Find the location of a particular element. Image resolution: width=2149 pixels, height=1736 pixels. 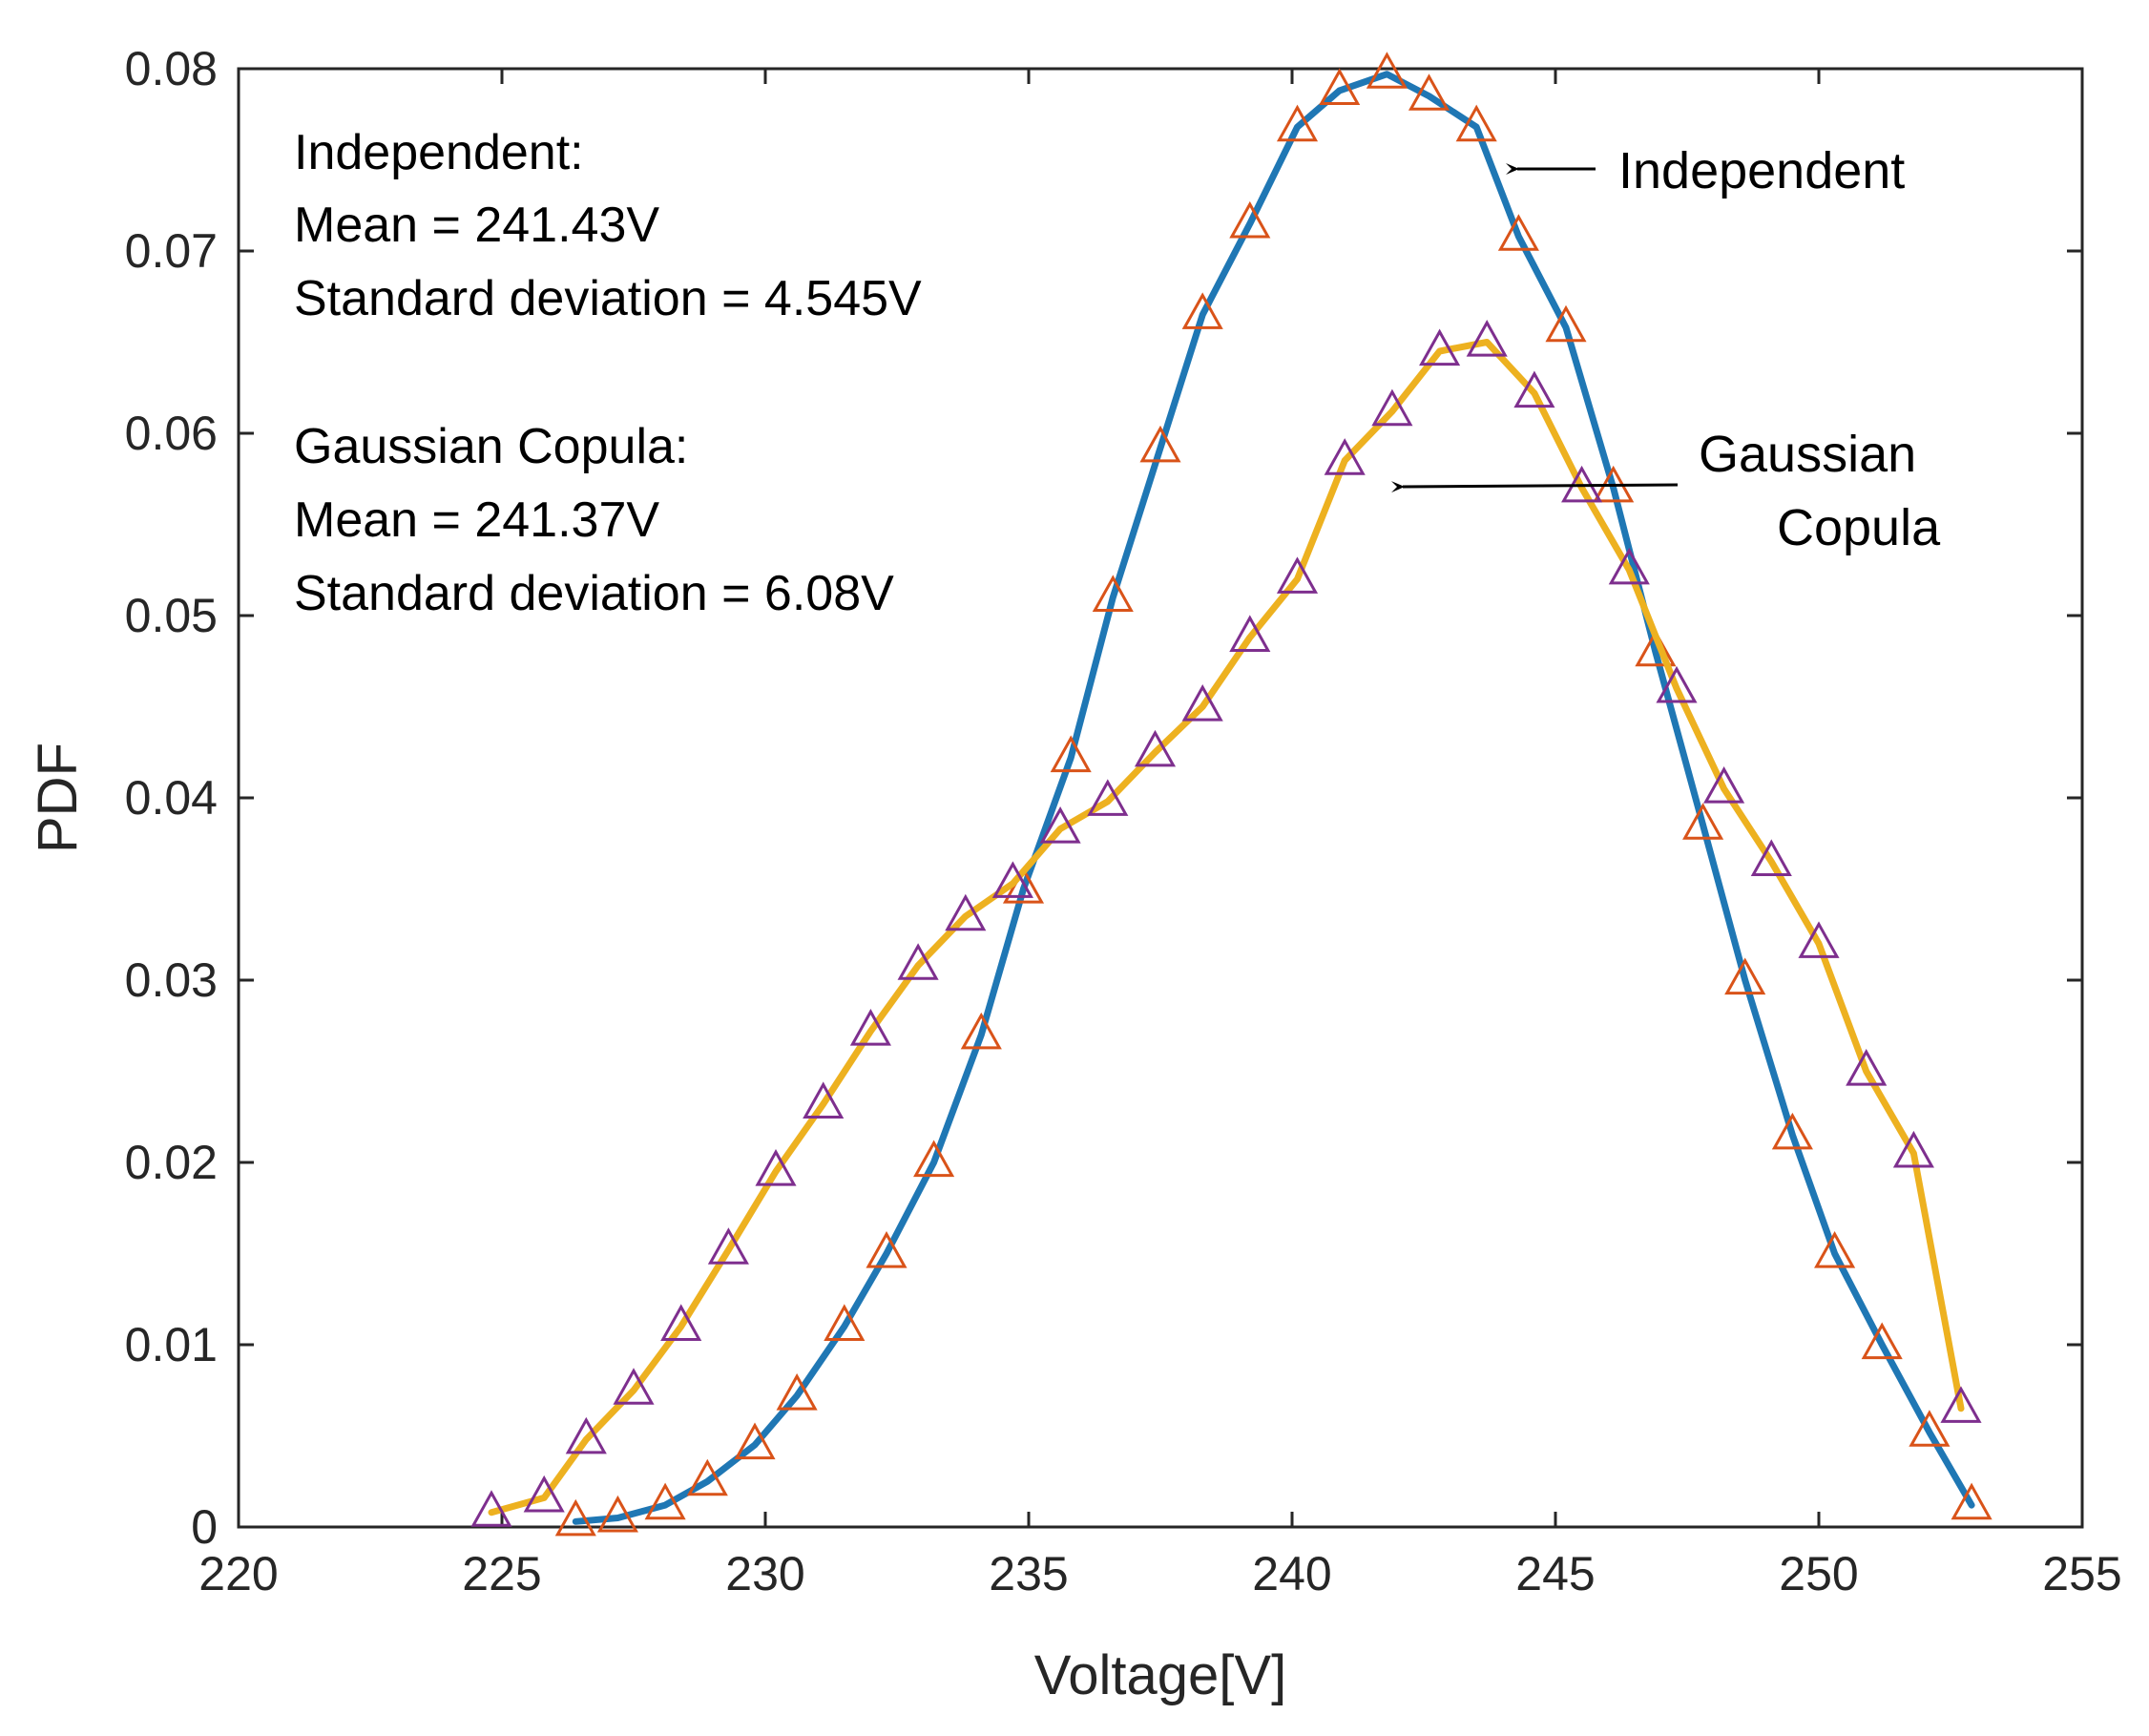

x-tick-label: 250 is located at coordinates (1818, 1573).